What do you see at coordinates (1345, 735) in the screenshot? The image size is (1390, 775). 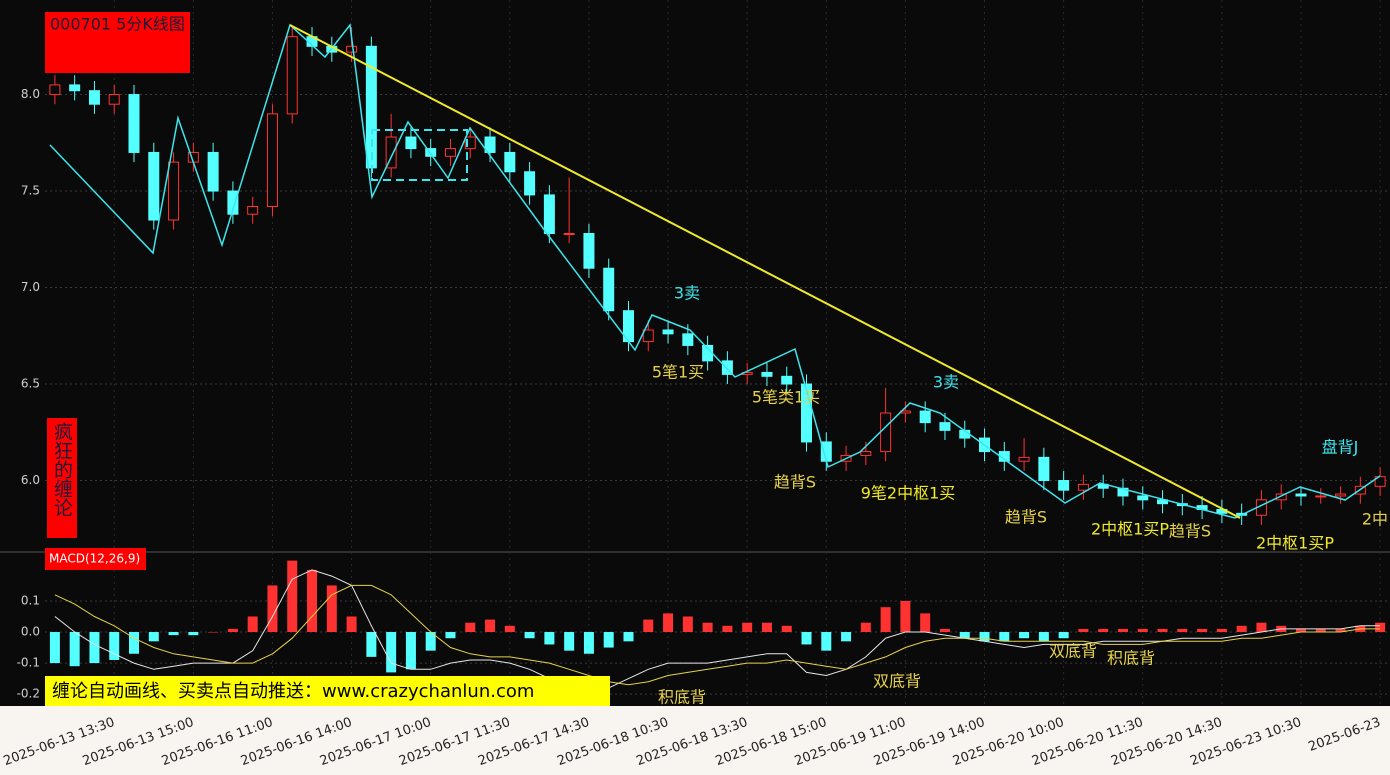 I see `x-tick-label: 2025-06-23` at bounding box center [1345, 735].